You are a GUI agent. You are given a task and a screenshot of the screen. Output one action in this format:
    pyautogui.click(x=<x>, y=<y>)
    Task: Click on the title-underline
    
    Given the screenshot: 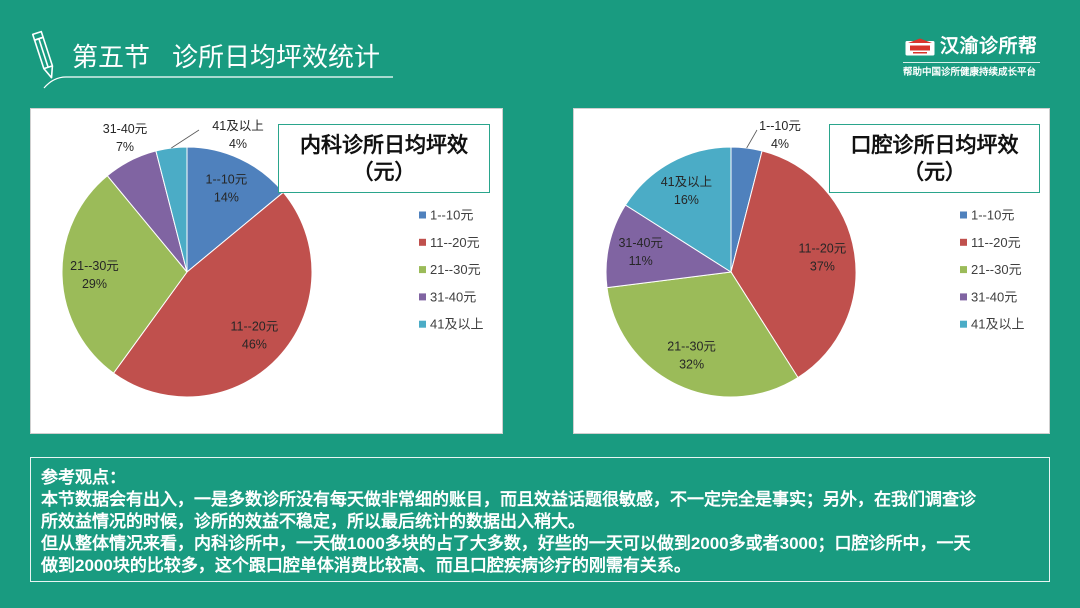 What is the action you would take?
    pyautogui.click(x=218, y=82)
    